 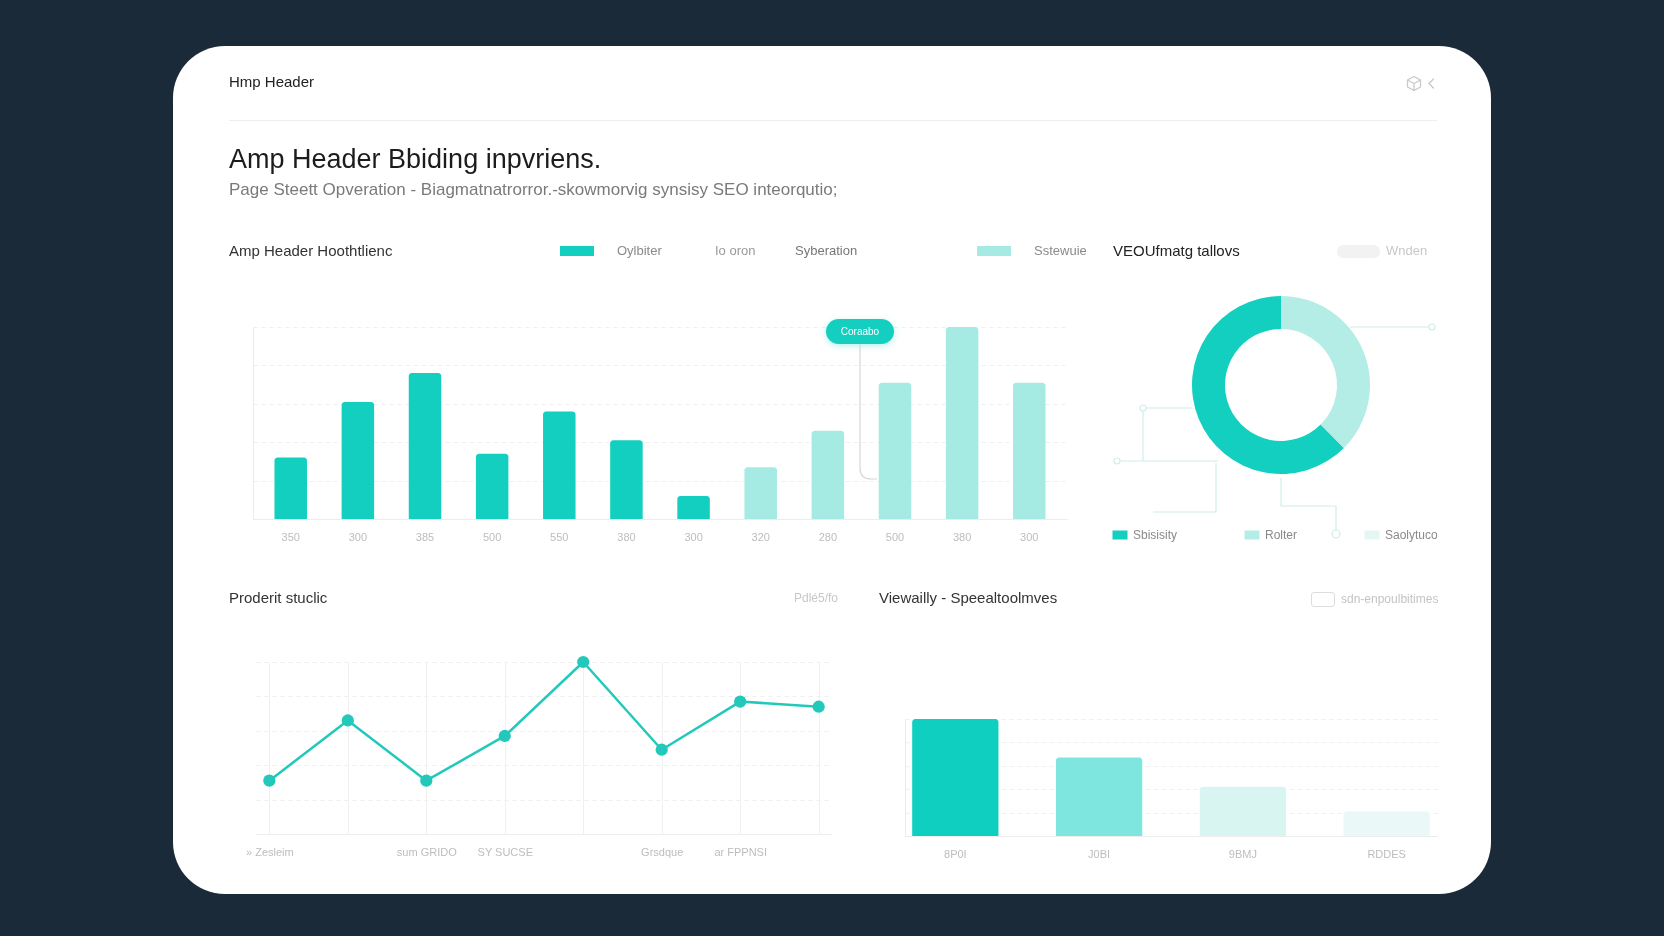 What do you see at coordinates (1242, 853) in the screenshot?
I see `x-tick-label: 9BMJ` at bounding box center [1242, 853].